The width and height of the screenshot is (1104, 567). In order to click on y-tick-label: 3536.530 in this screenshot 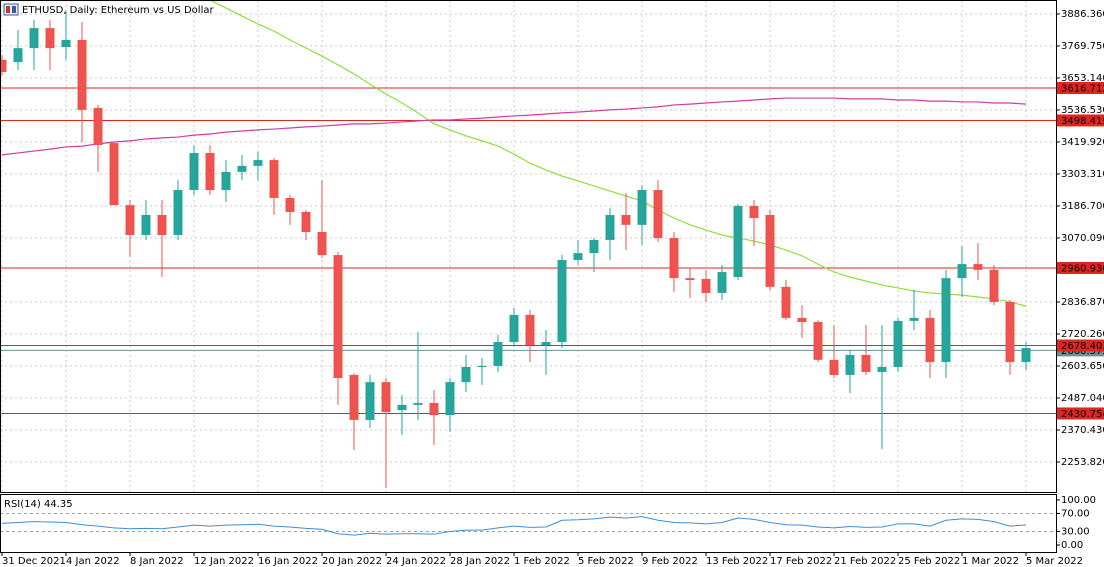, I will do `click(1082, 110)`.